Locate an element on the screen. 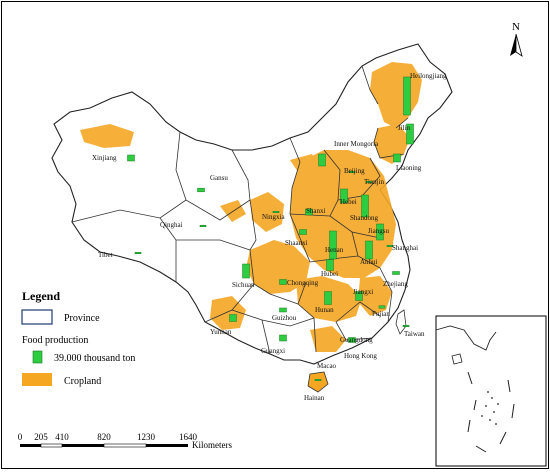 Image resolution: width=550 pixels, height=475 pixels. province-label-gansu: Gansu is located at coordinates (219, 178).